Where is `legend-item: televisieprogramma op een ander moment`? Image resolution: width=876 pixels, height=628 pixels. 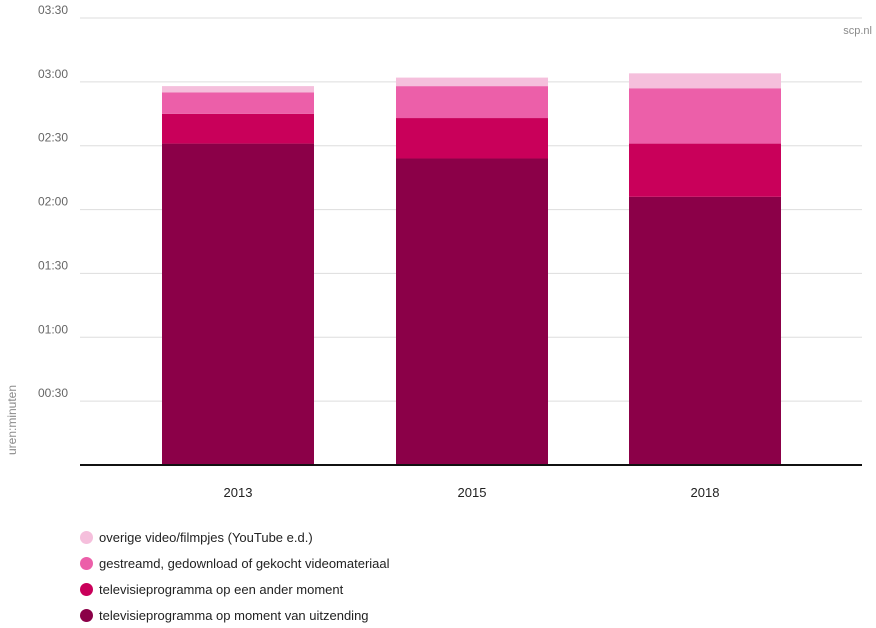
legend-item: televisieprogramma op een ander moment is located at coordinates (235, 589).